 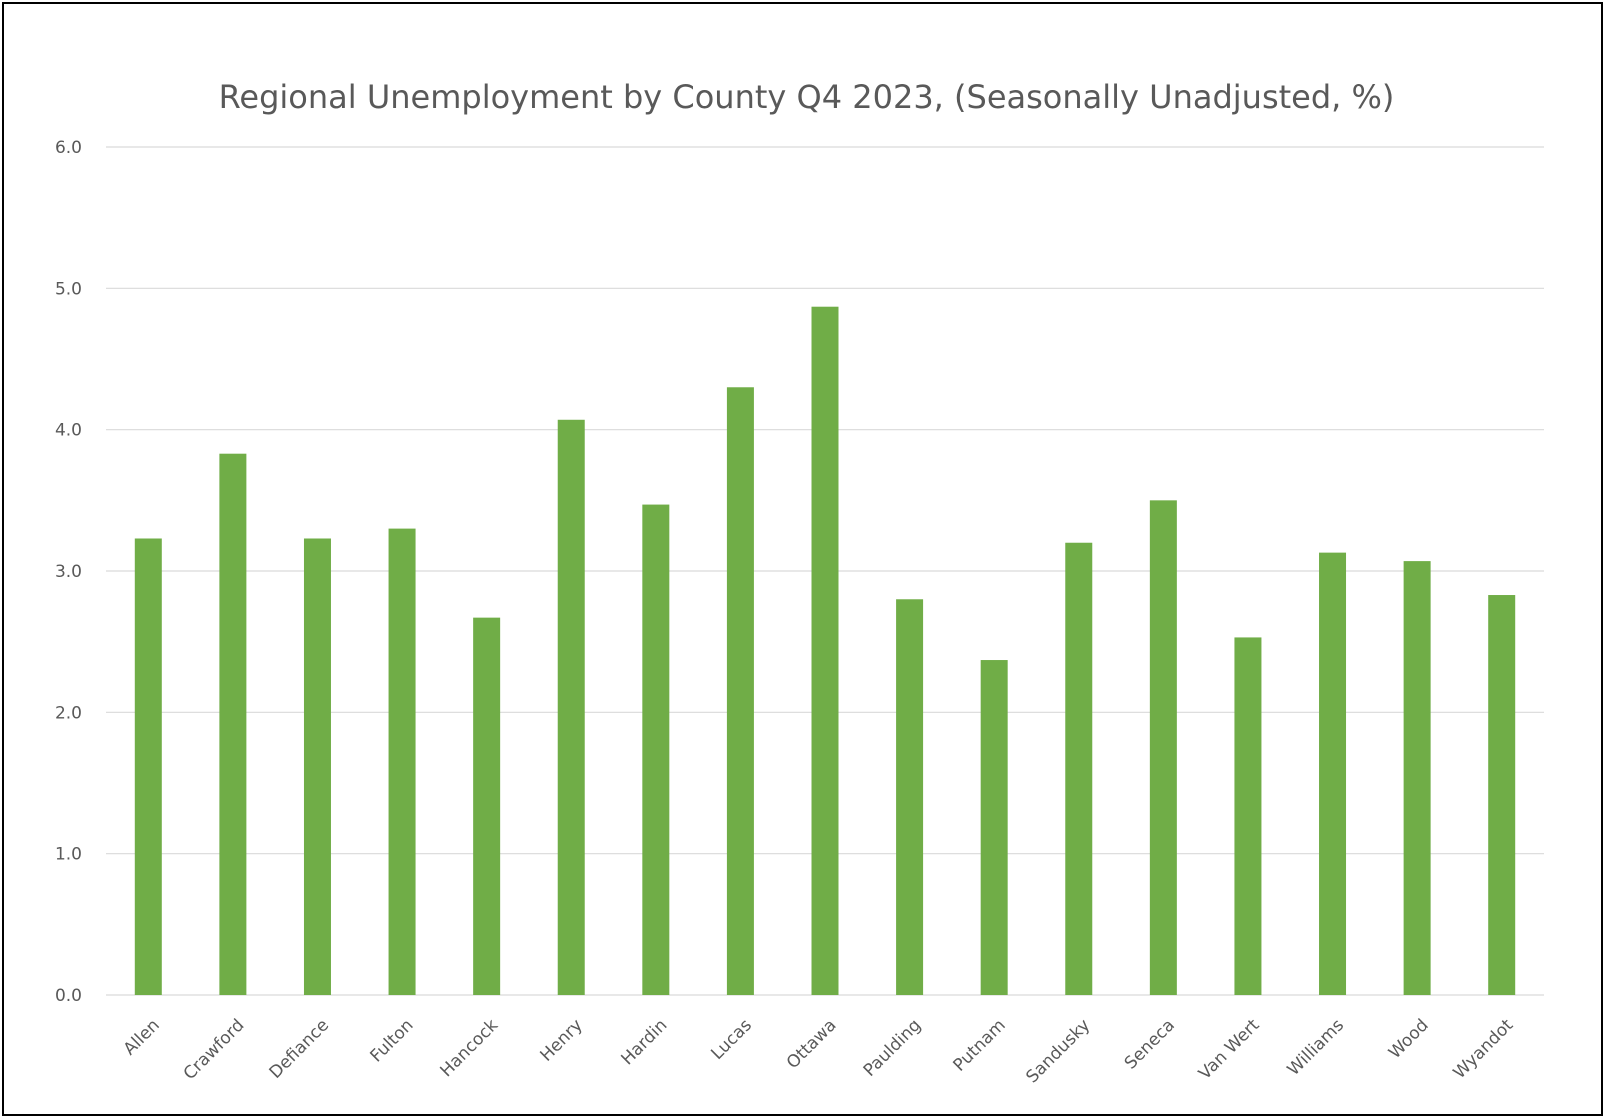 I want to click on bar-wood, so click(x=1417, y=778).